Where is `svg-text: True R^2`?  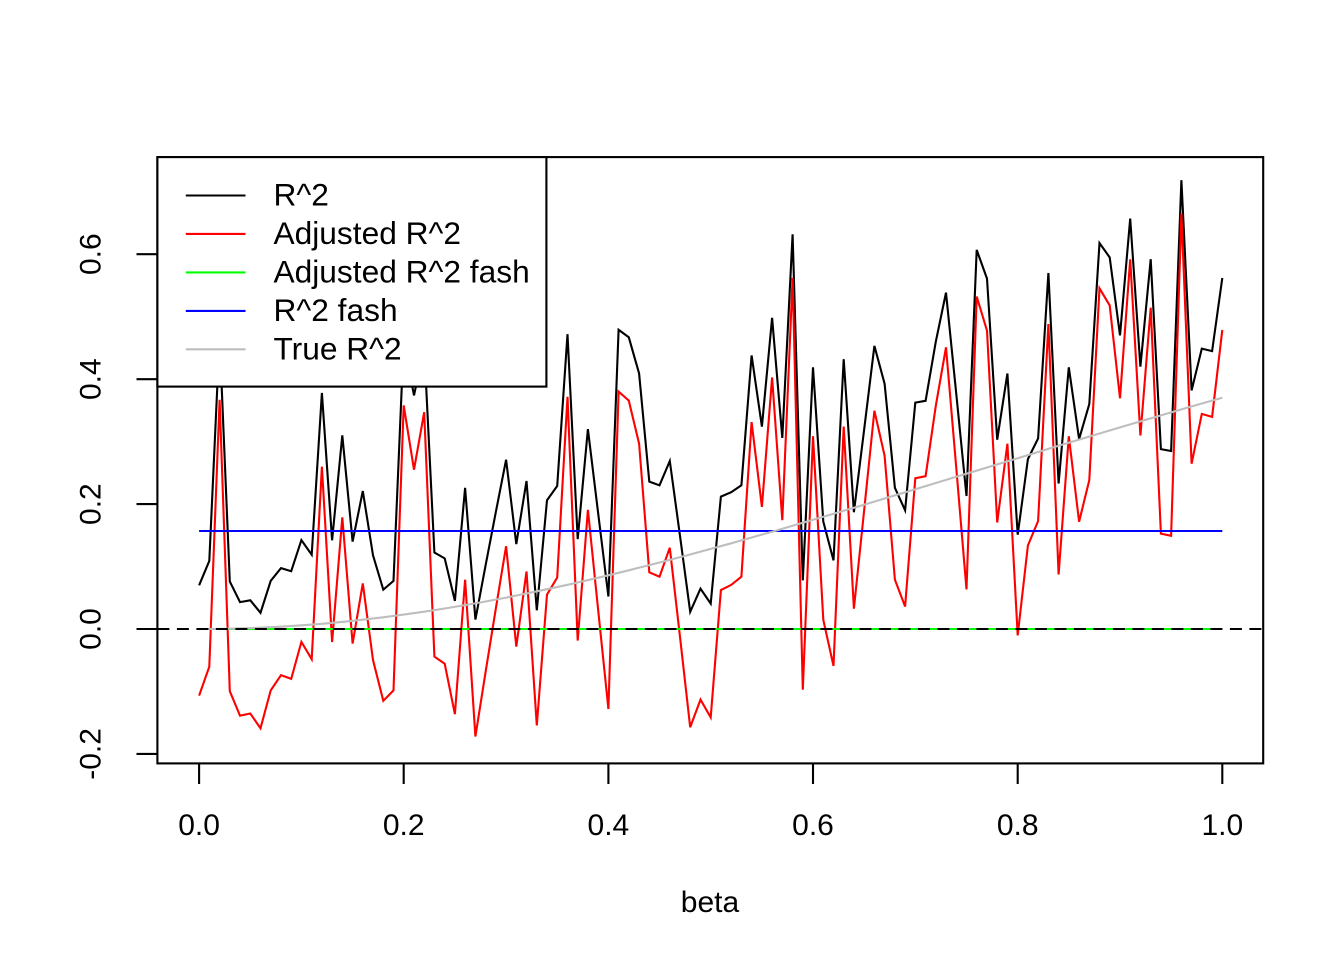
svg-text: True R^2 is located at coordinates (338, 348).